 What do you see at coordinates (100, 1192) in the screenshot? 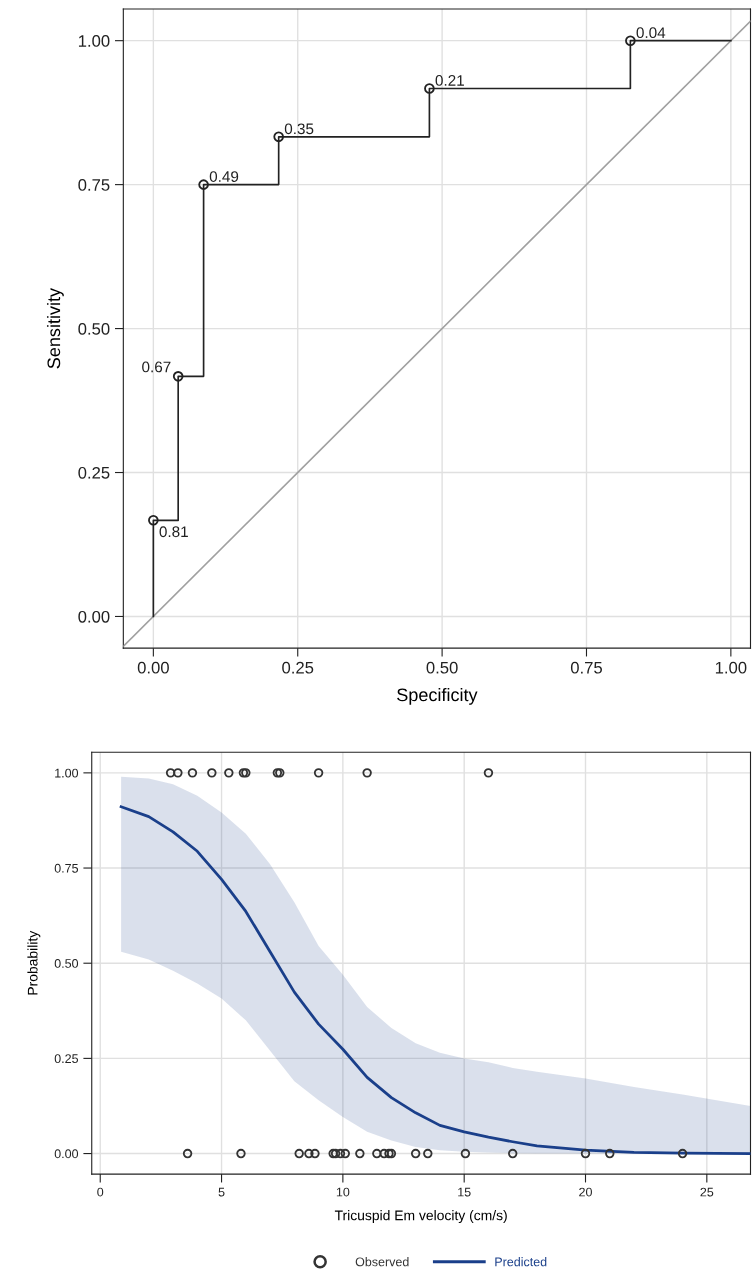
I see `x-tick-label: 0` at bounding box center [100, 1192].